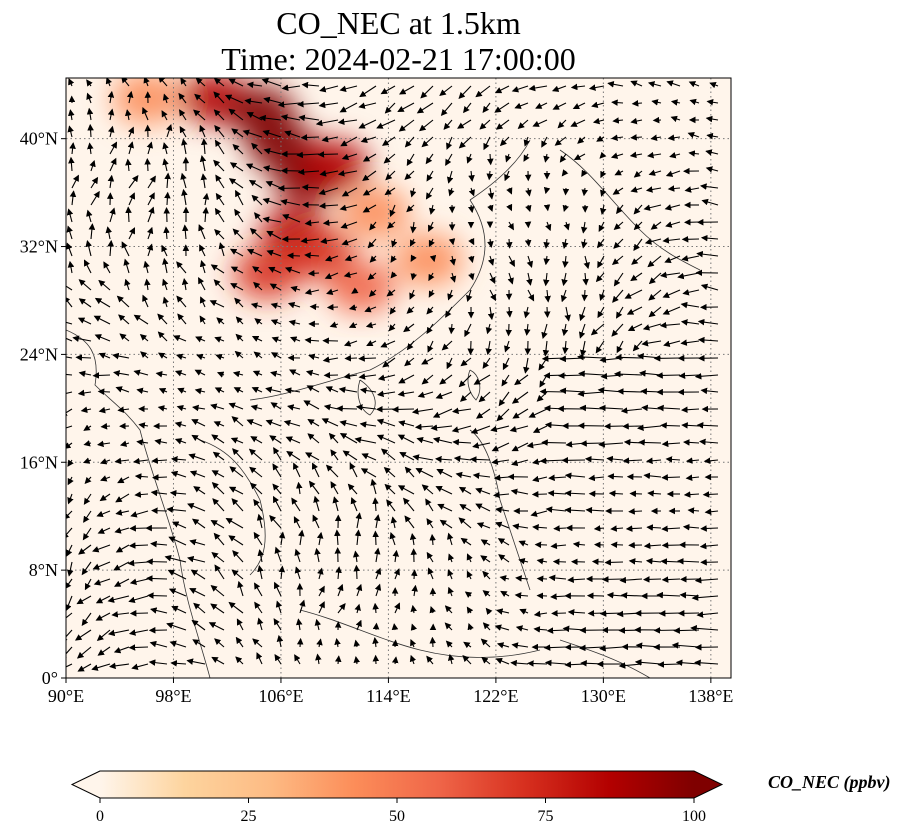  Describe the element at coordinates (694, 816) in the screenshot. I see `colorbar-tick-label: 100` at that location.